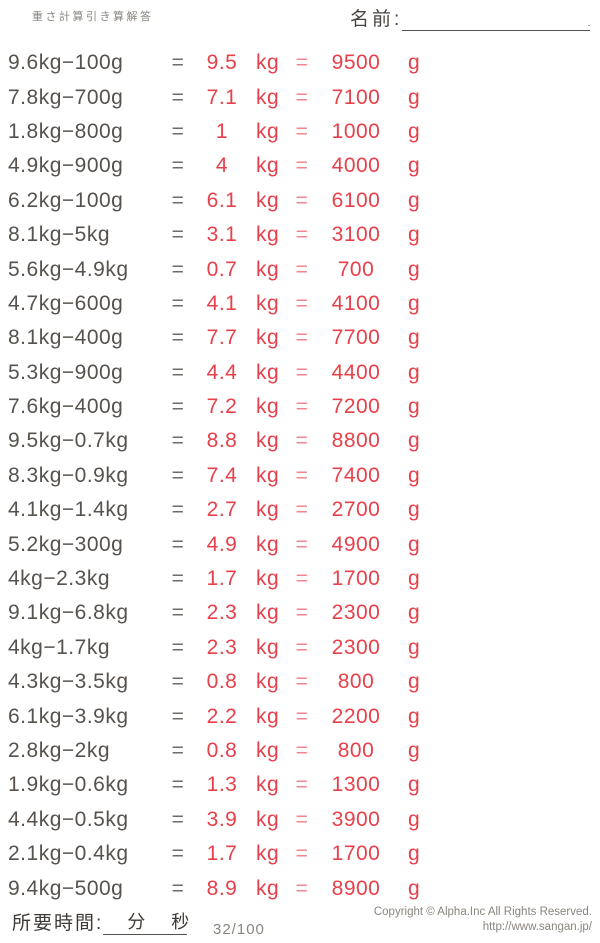 This screenshot has width=600, height=943. I want to click on copyright-url: http://www.sangan.jp/, so click(537, 927).